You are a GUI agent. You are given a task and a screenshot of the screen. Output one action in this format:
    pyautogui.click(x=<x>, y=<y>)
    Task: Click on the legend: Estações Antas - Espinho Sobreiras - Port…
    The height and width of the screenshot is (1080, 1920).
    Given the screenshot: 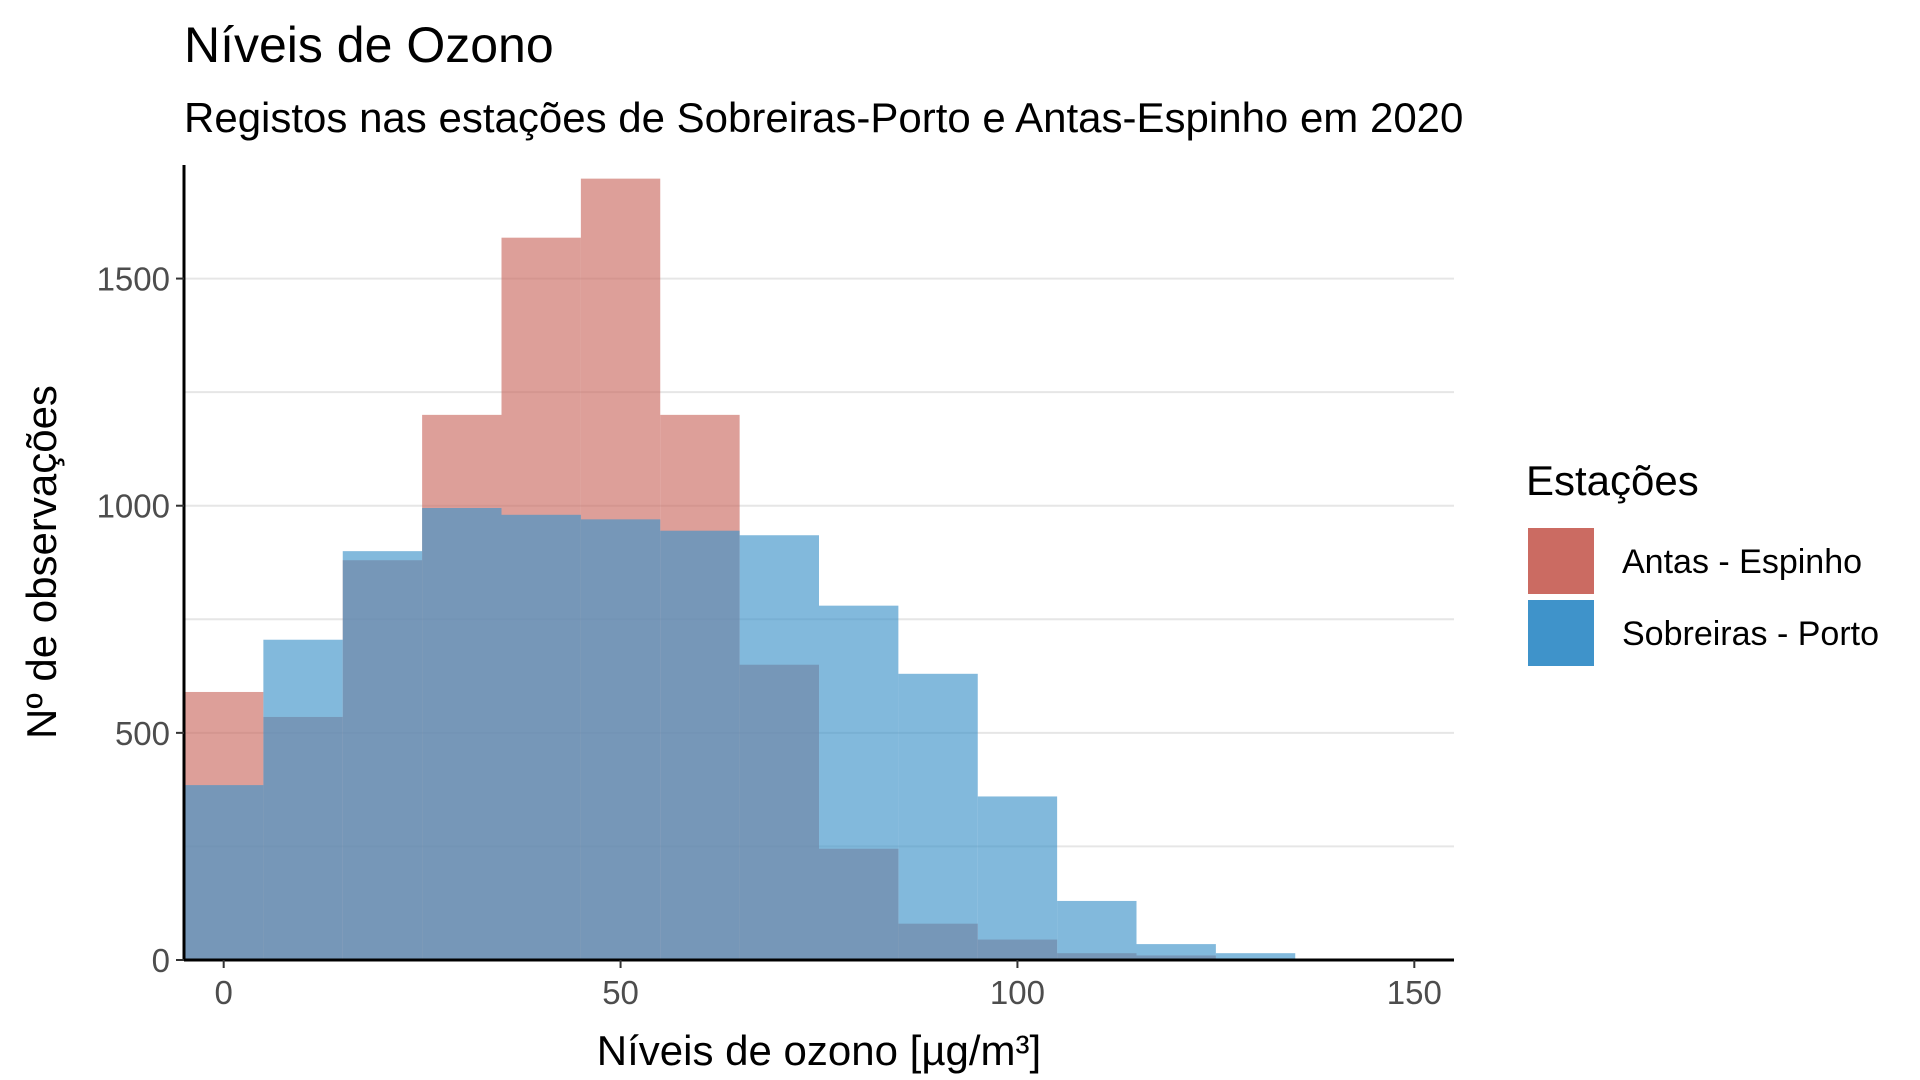 What is the action you would take?
    pyautogui.click(x=1702, y=561)
    